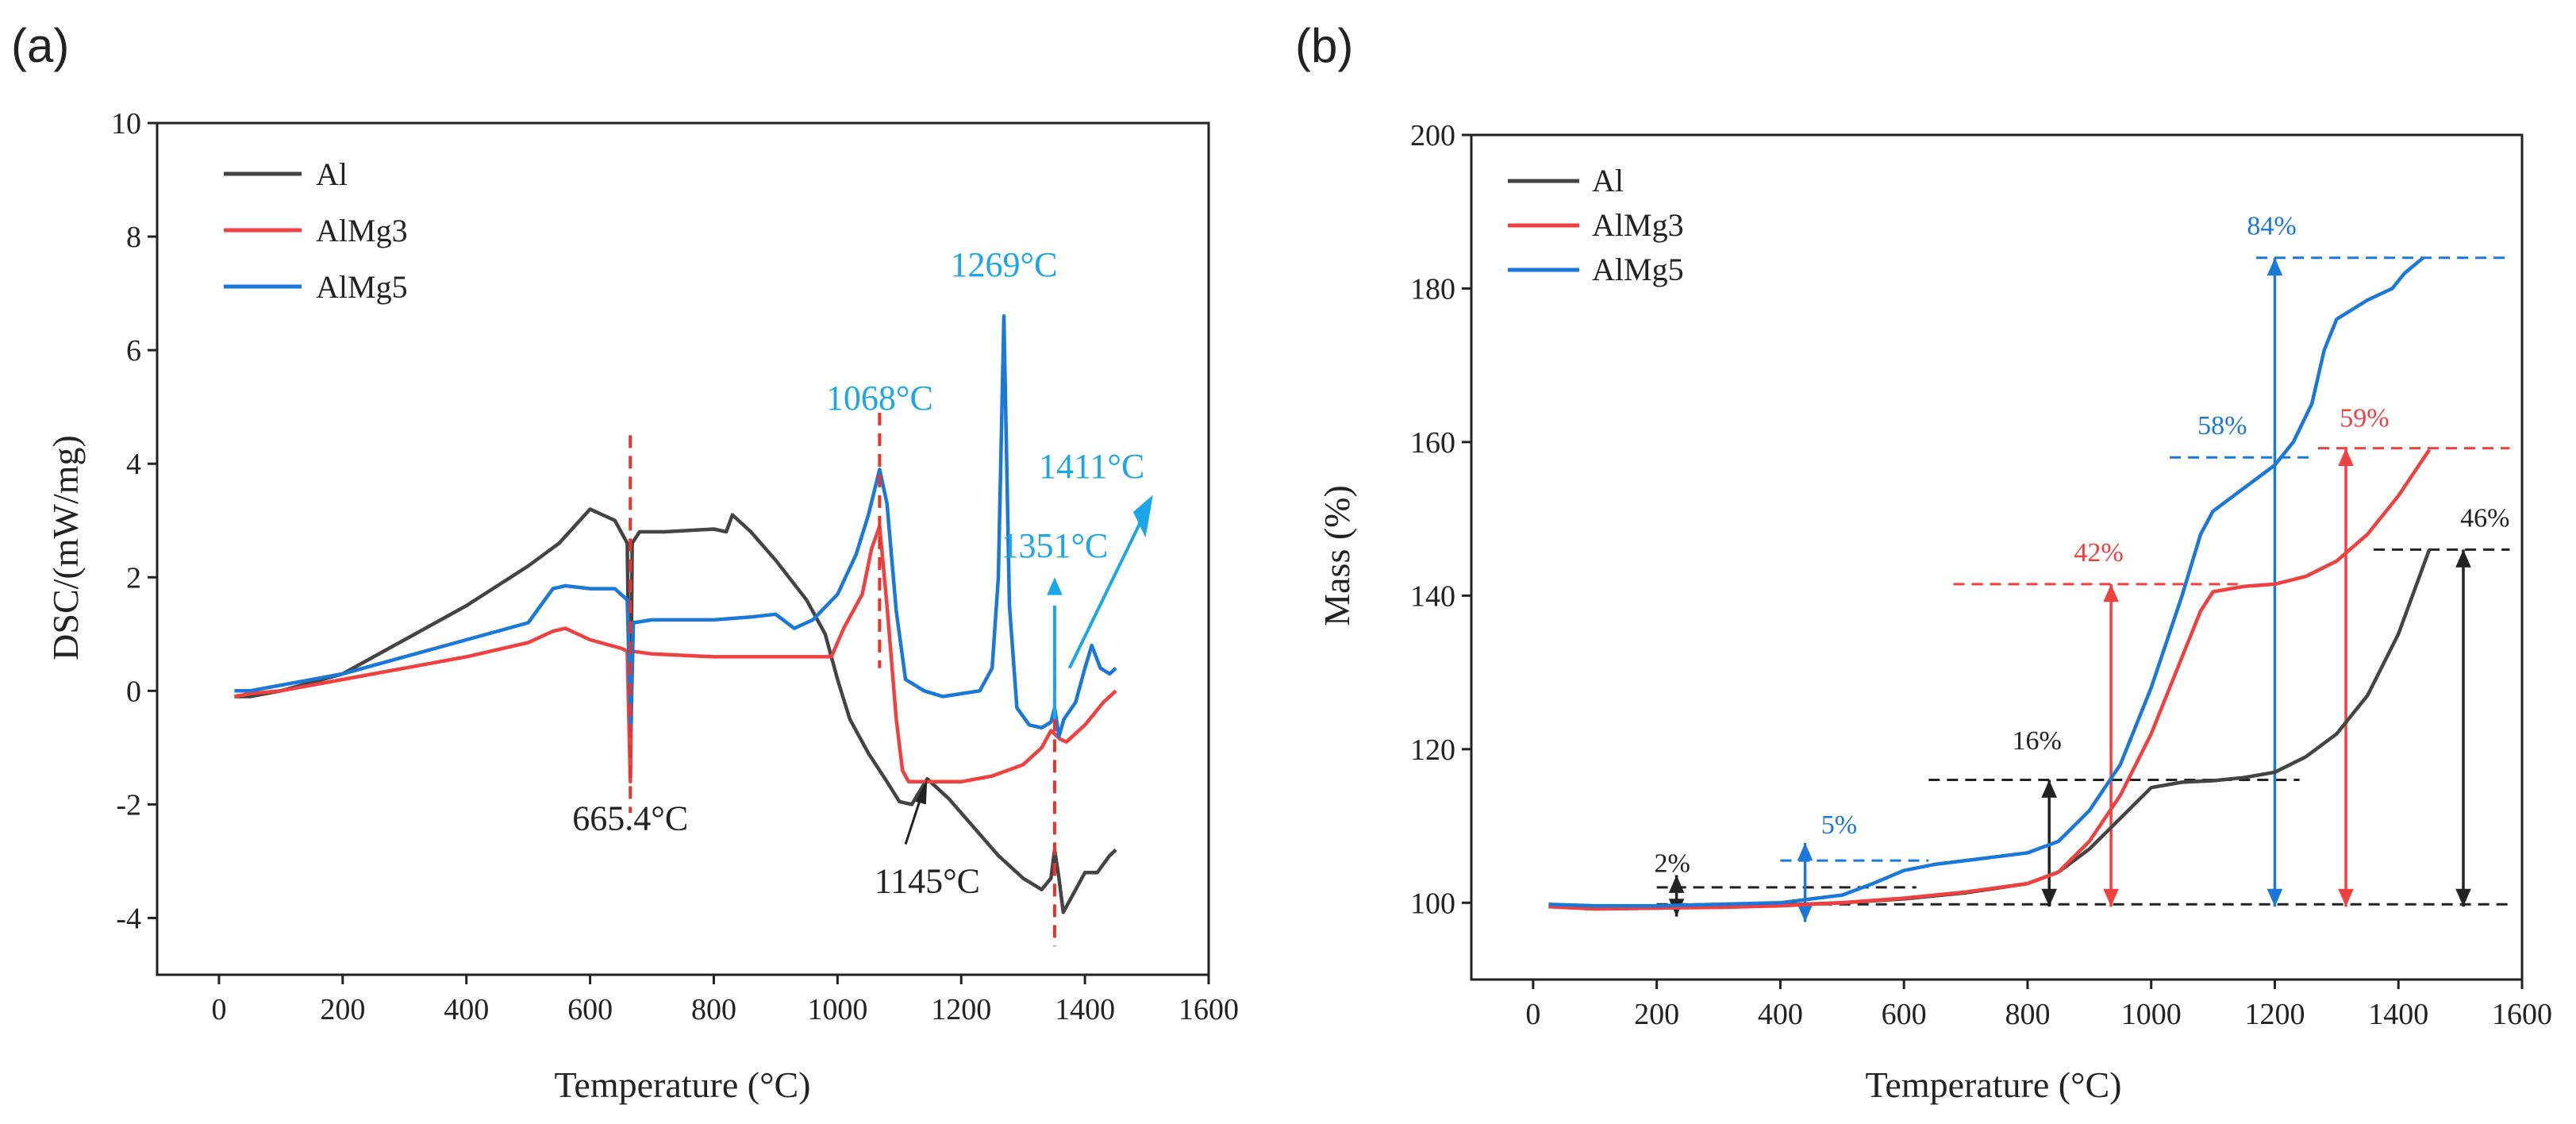  Describe the element at coordinates (927, 880) in the screenshot. I see `a-annotation-label: 1145°C` at that location.